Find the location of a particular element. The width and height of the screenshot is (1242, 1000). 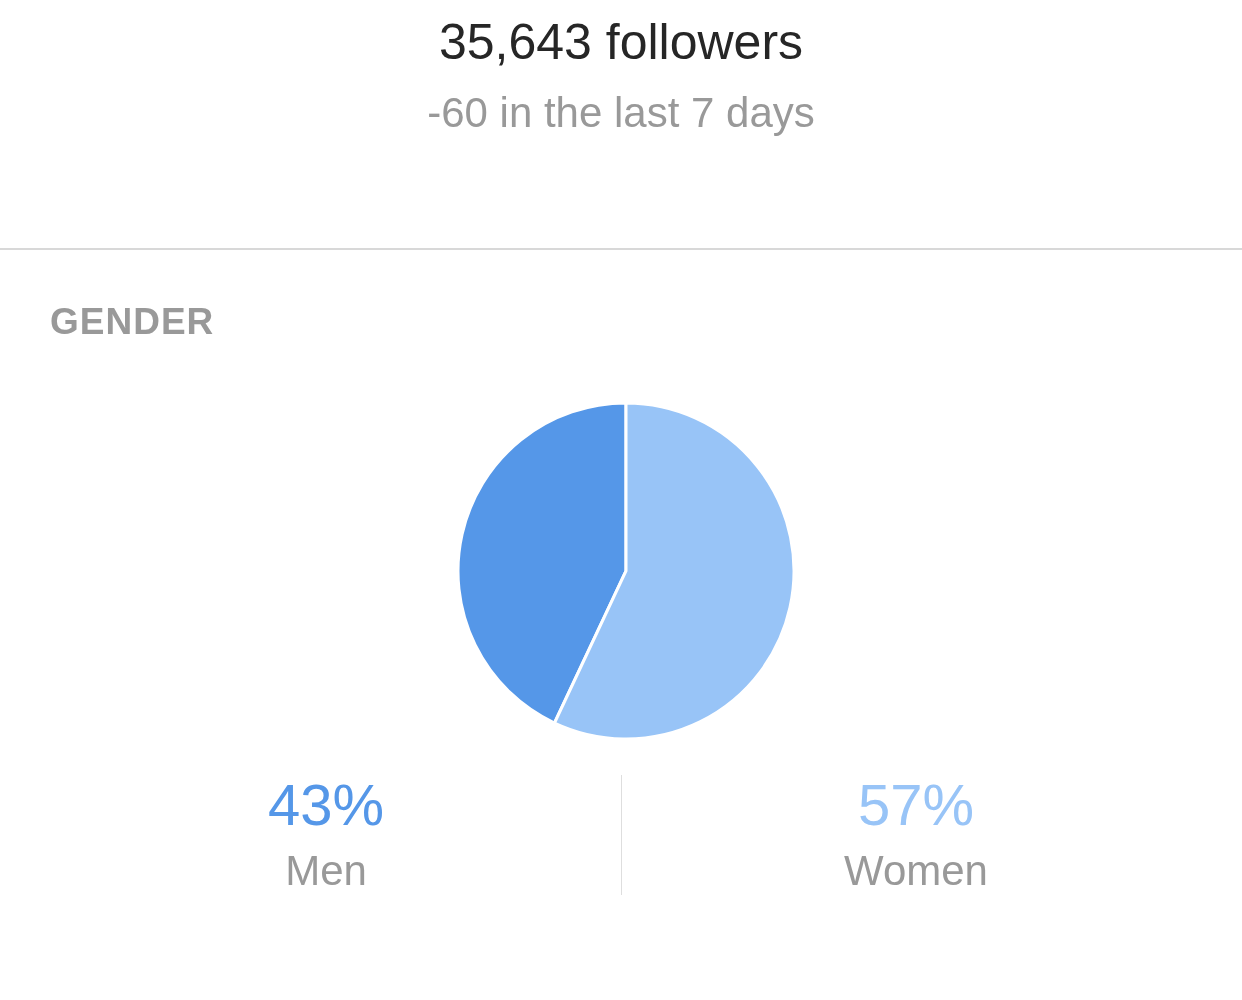

slice-label: Men is located at coordinates (326, 870).